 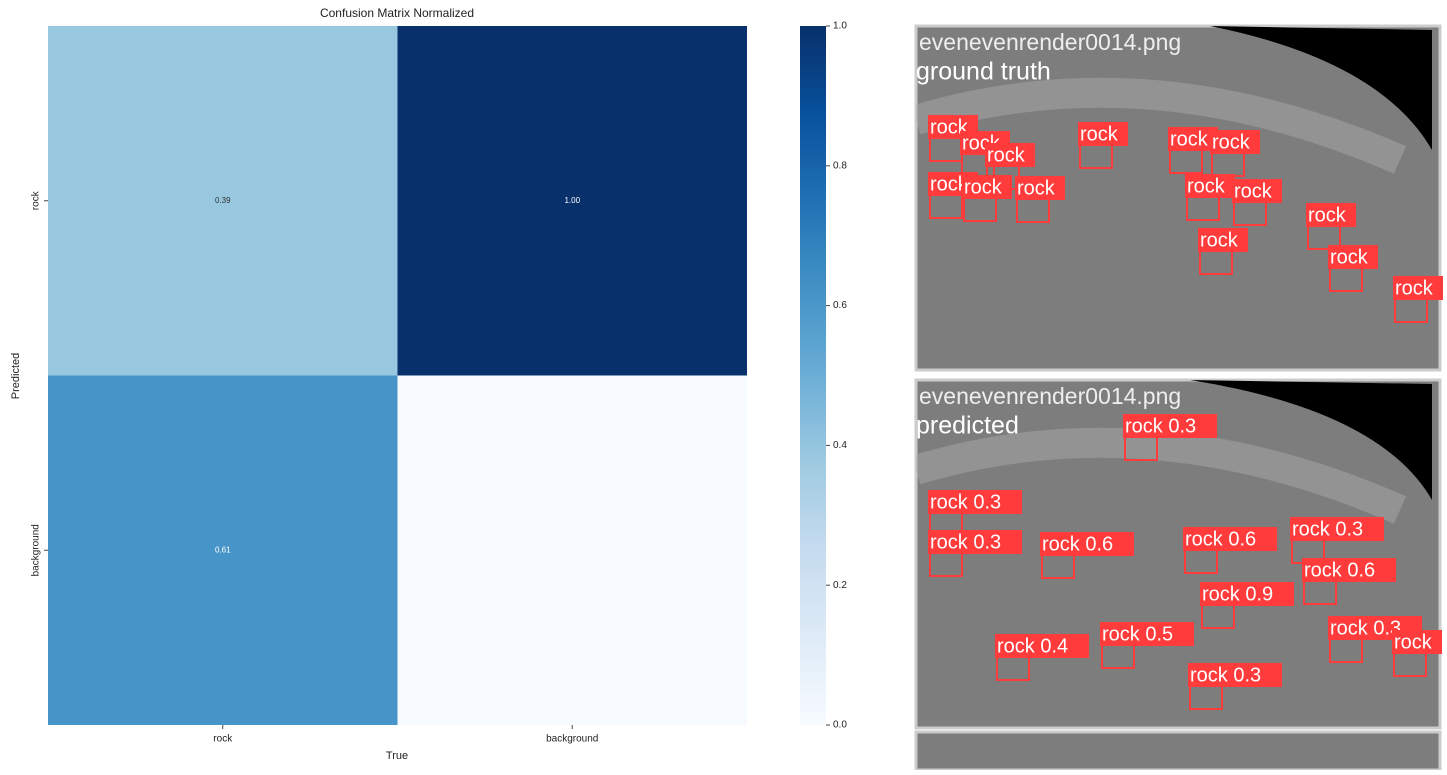 What do you see at coordinates (397, 13) in the screenshot?
I see `chart-title: Confusion Matrix Normalized` at bounding box center [397, 13].